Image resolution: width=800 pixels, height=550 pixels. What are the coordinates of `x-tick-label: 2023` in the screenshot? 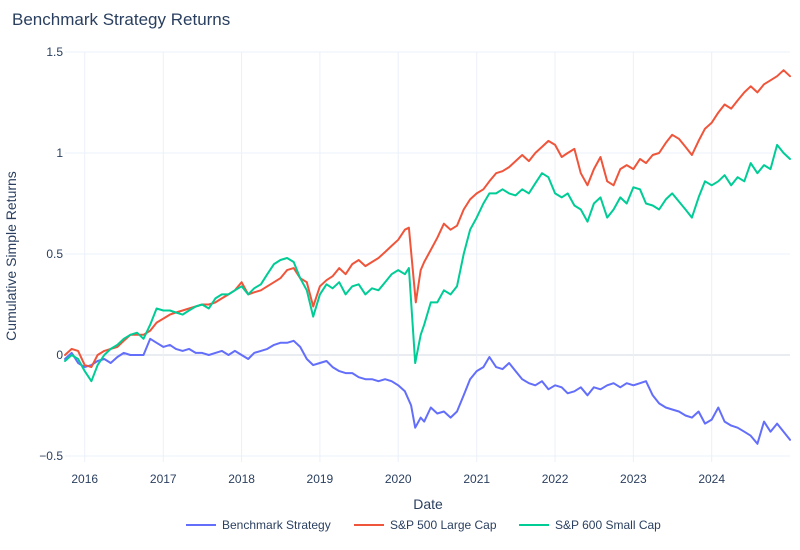 It's located at (633, 479).